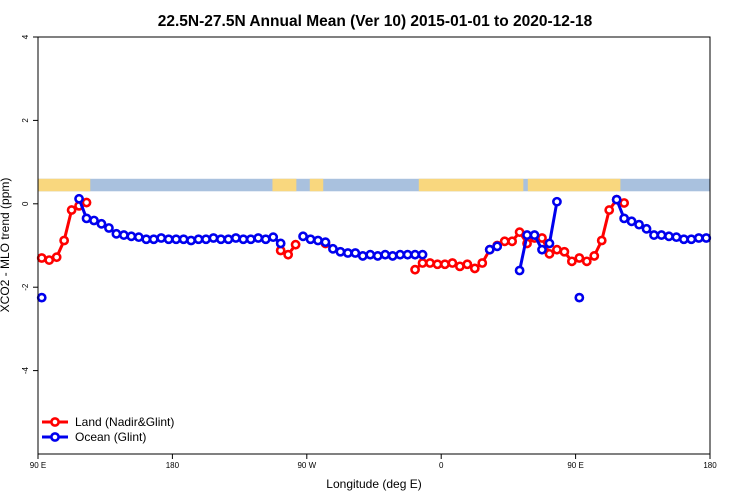 The width and height of the screenshot is (750, 500). What do you see at coordinates (124, 422) in the screenshot?
I see `legend-label: Land (Nadir&Glint)` at bounding box center [124, 422].